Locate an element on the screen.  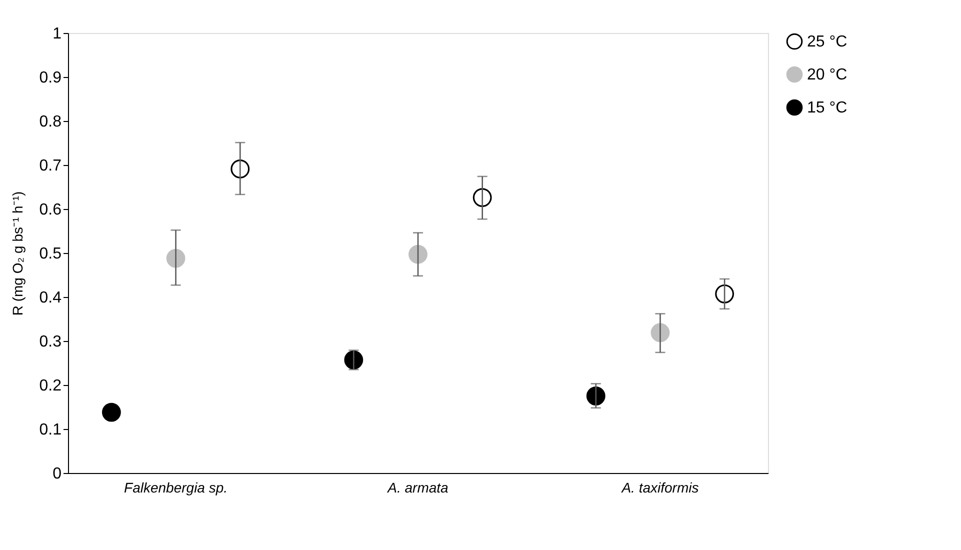
y-tick-label: 0.9 is located at coordinates (50, 78).